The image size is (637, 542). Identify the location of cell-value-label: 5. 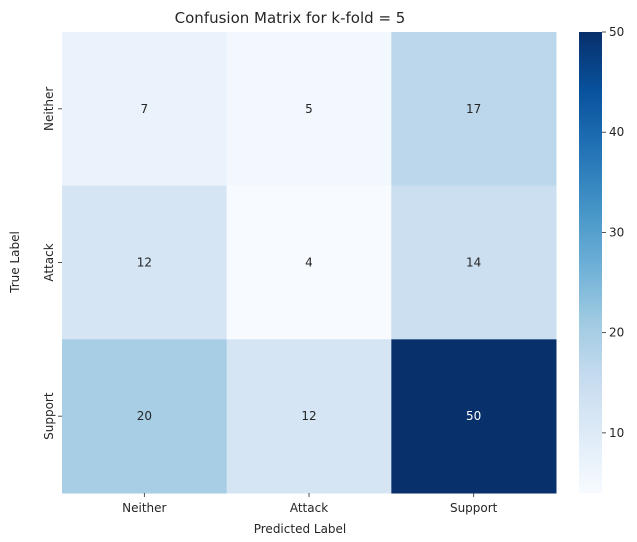
(309, 109).